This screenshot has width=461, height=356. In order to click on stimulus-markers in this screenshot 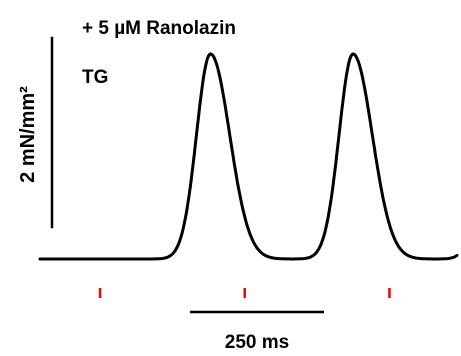, I will do `click(244, 293)`.